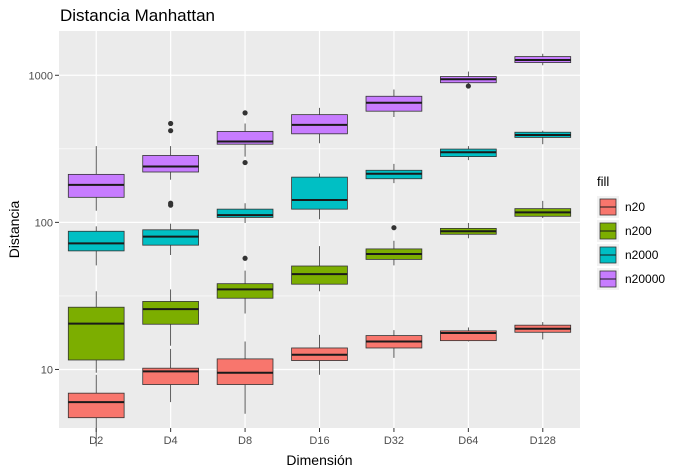 This screenshot has width=686, height=475. I want to click on legend-label-n2000: n2000, so click(642, 255).